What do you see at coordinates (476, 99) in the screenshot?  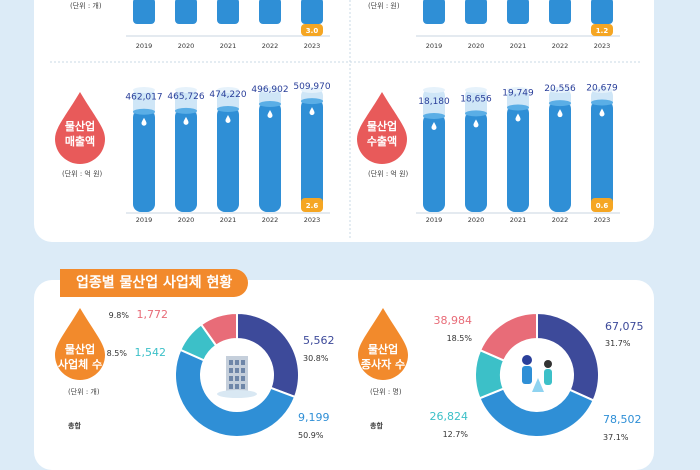 I see `data-label: 18,656` at bounding box center [476, 99].